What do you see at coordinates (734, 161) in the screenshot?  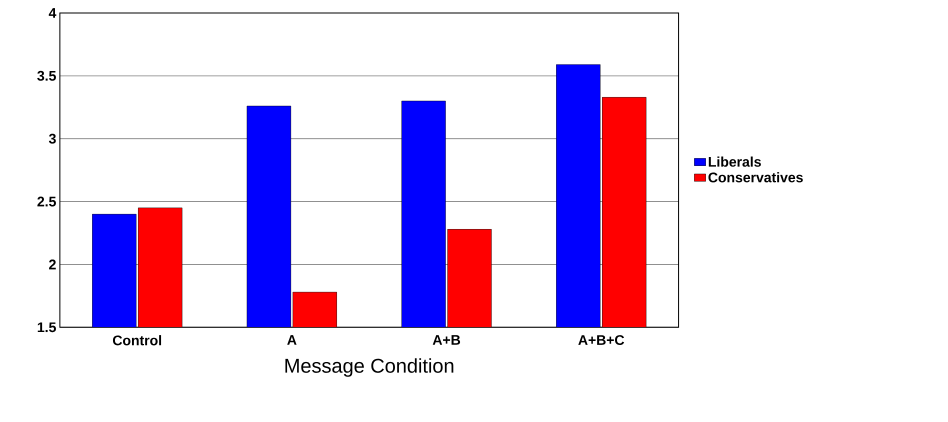 I see `legend-label: Liberals` at bounding box center [734, 161].